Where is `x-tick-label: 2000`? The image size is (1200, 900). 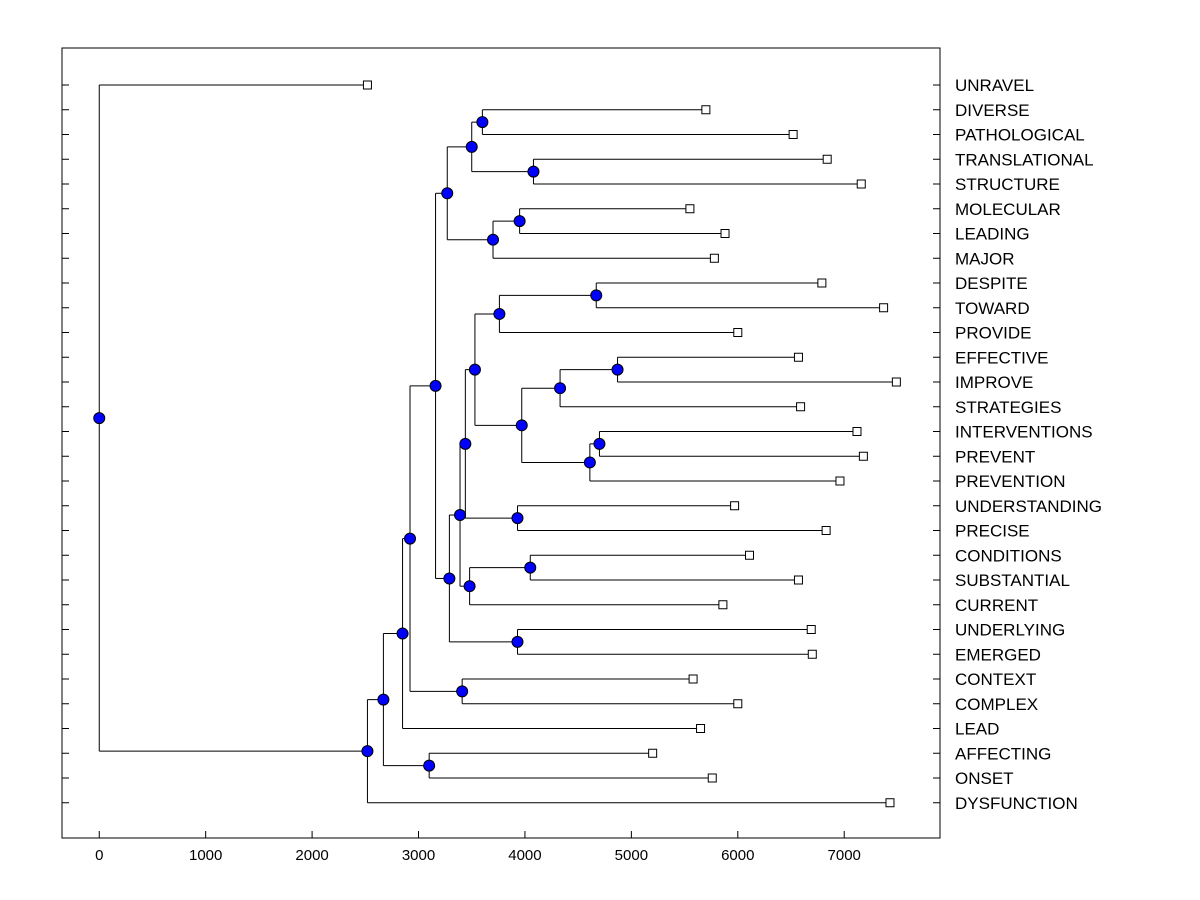
x-tick-label: 2000 is located at coordinates (311, 855).